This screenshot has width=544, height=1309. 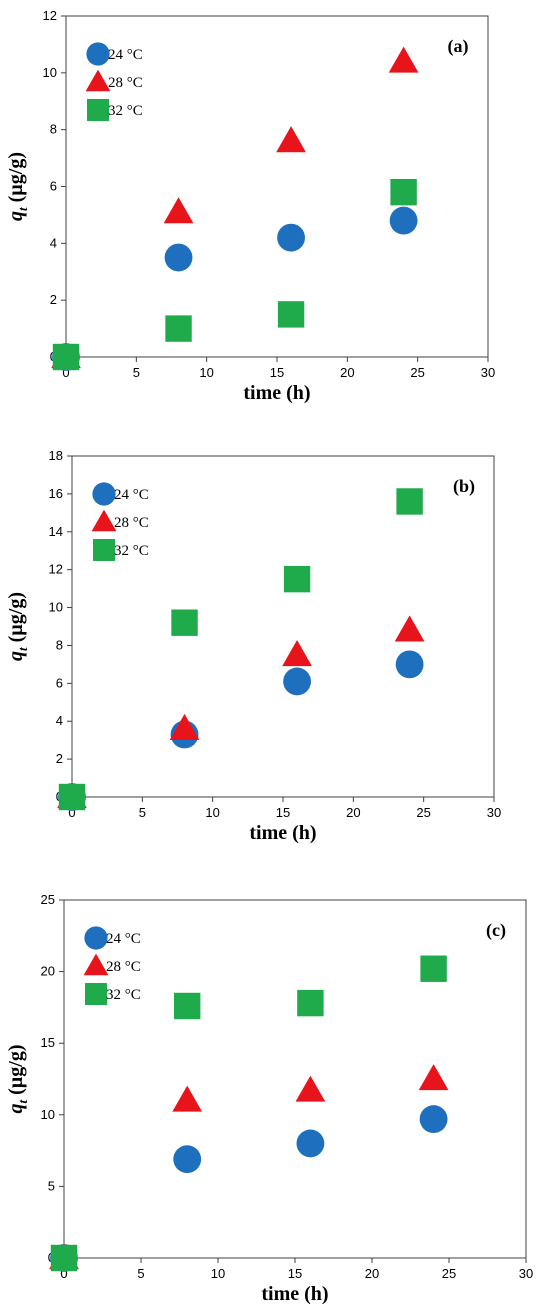 What do you see at coordinates (56, 493) in the screenshot?
I see `y-tick-label: 16` at bounding box center [56, 493].